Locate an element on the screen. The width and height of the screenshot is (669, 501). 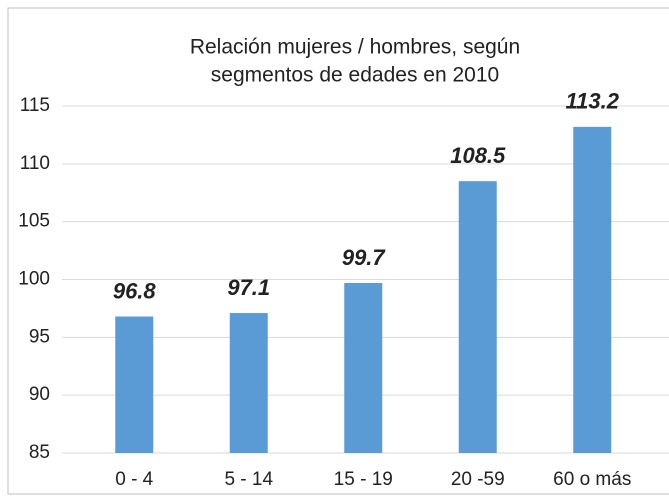
y-tick-label: 115 is located at coordinates (35, 105).